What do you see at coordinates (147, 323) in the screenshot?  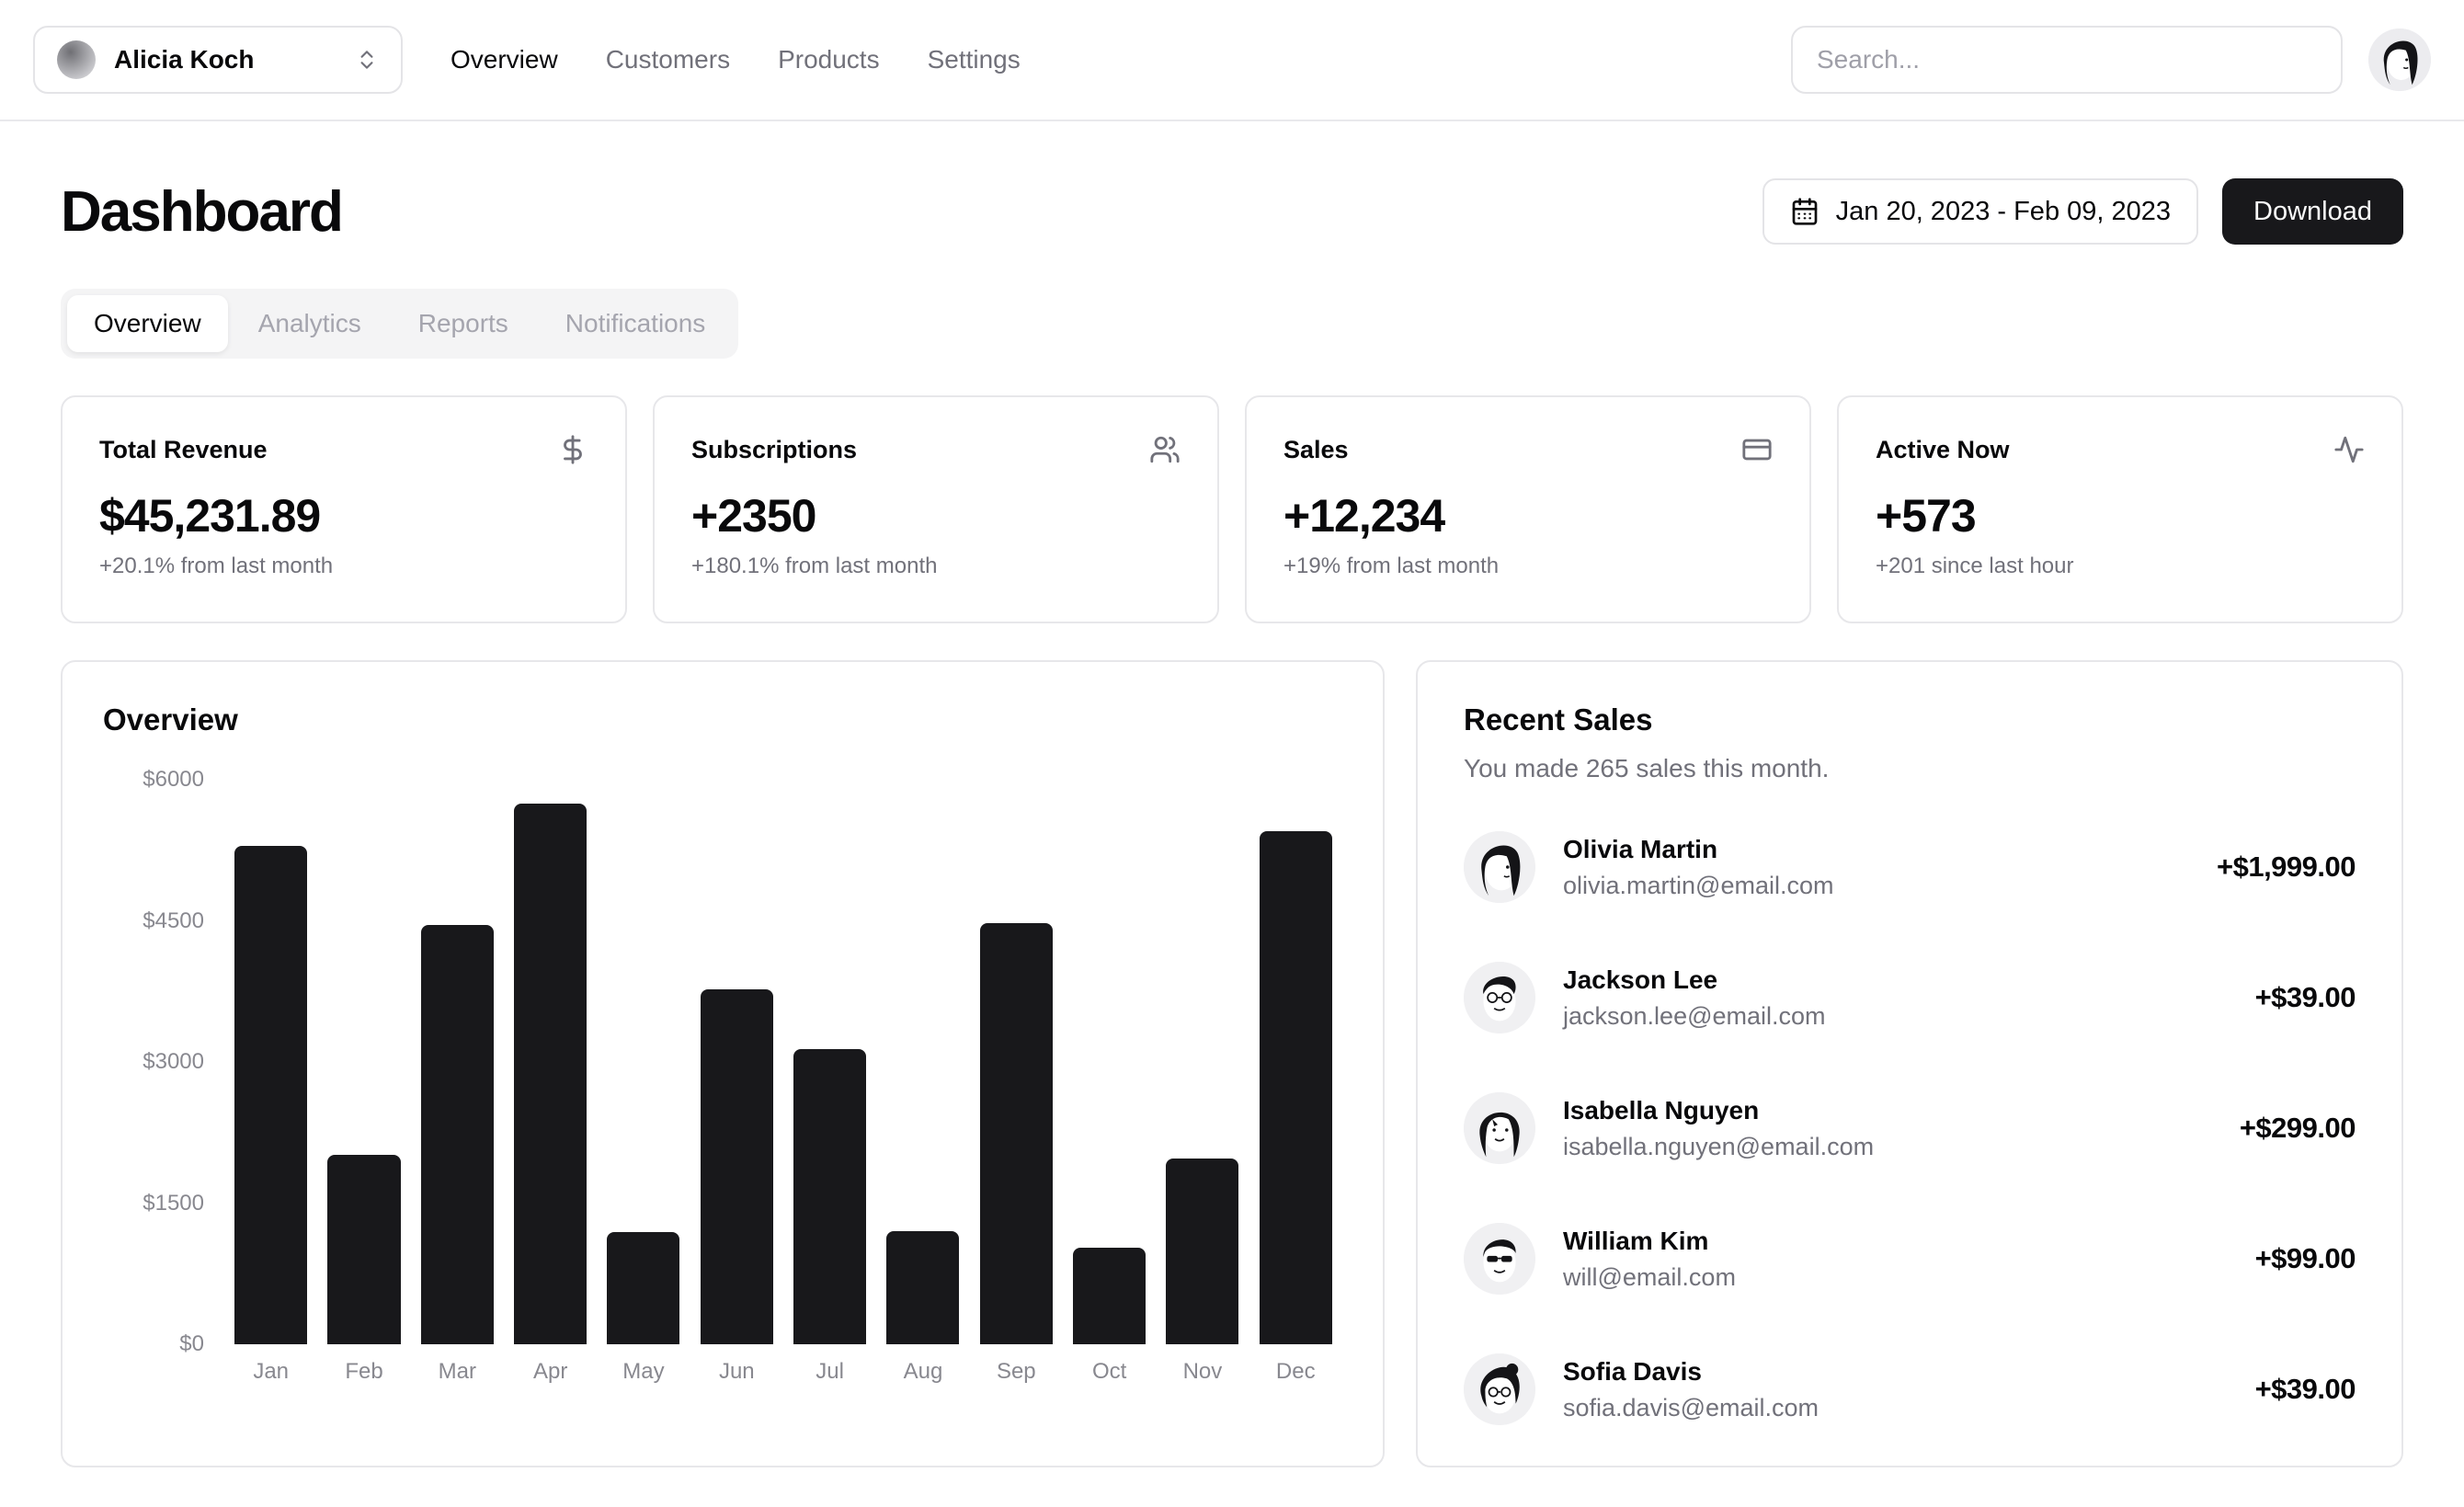 I see `tab-overview: Overview` at bounding box center [147, 323].